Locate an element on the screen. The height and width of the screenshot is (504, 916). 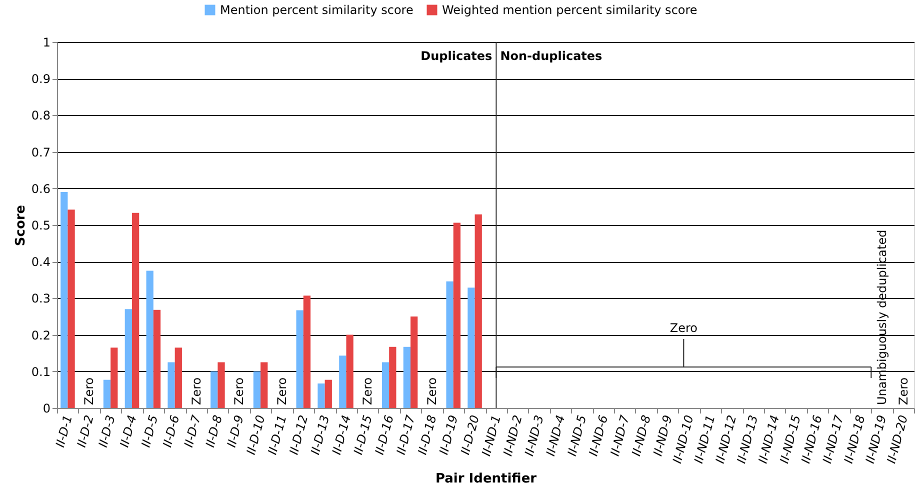
y-tick-label: 0.5 is located at coordinates (40, 225).